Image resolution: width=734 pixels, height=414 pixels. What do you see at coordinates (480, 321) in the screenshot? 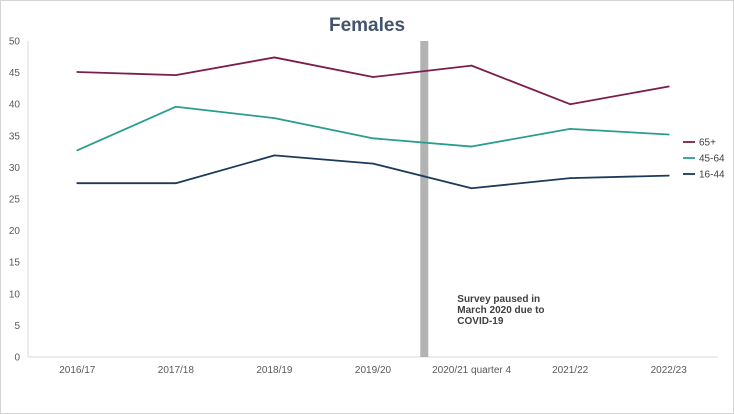
I see `annotation-text-line: COVID-19` at bounding box center [480, 321].